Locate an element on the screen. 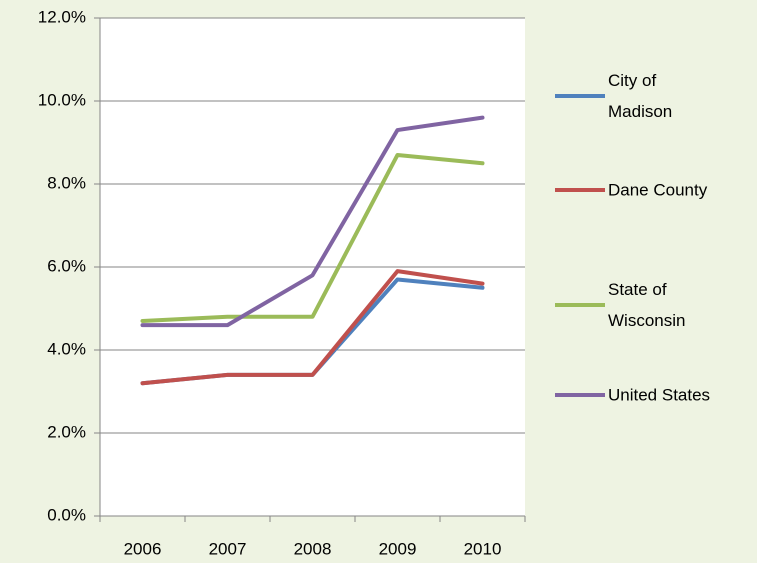 Image resolution: width=757 pixels, height=563 pixels. x-tick-label: 2007 is located at coordinates (228, 548).